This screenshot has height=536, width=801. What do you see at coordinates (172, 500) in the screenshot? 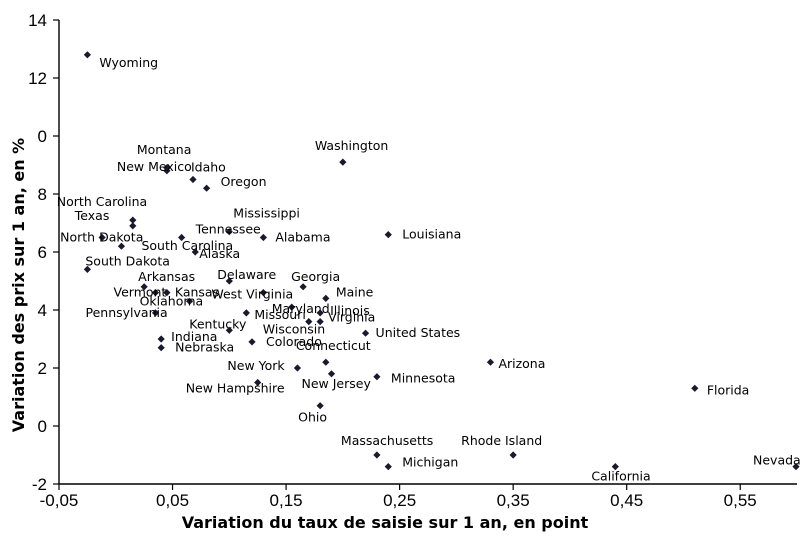
I see `x-tick-label: 0,05` at bounding box center [172, 500].